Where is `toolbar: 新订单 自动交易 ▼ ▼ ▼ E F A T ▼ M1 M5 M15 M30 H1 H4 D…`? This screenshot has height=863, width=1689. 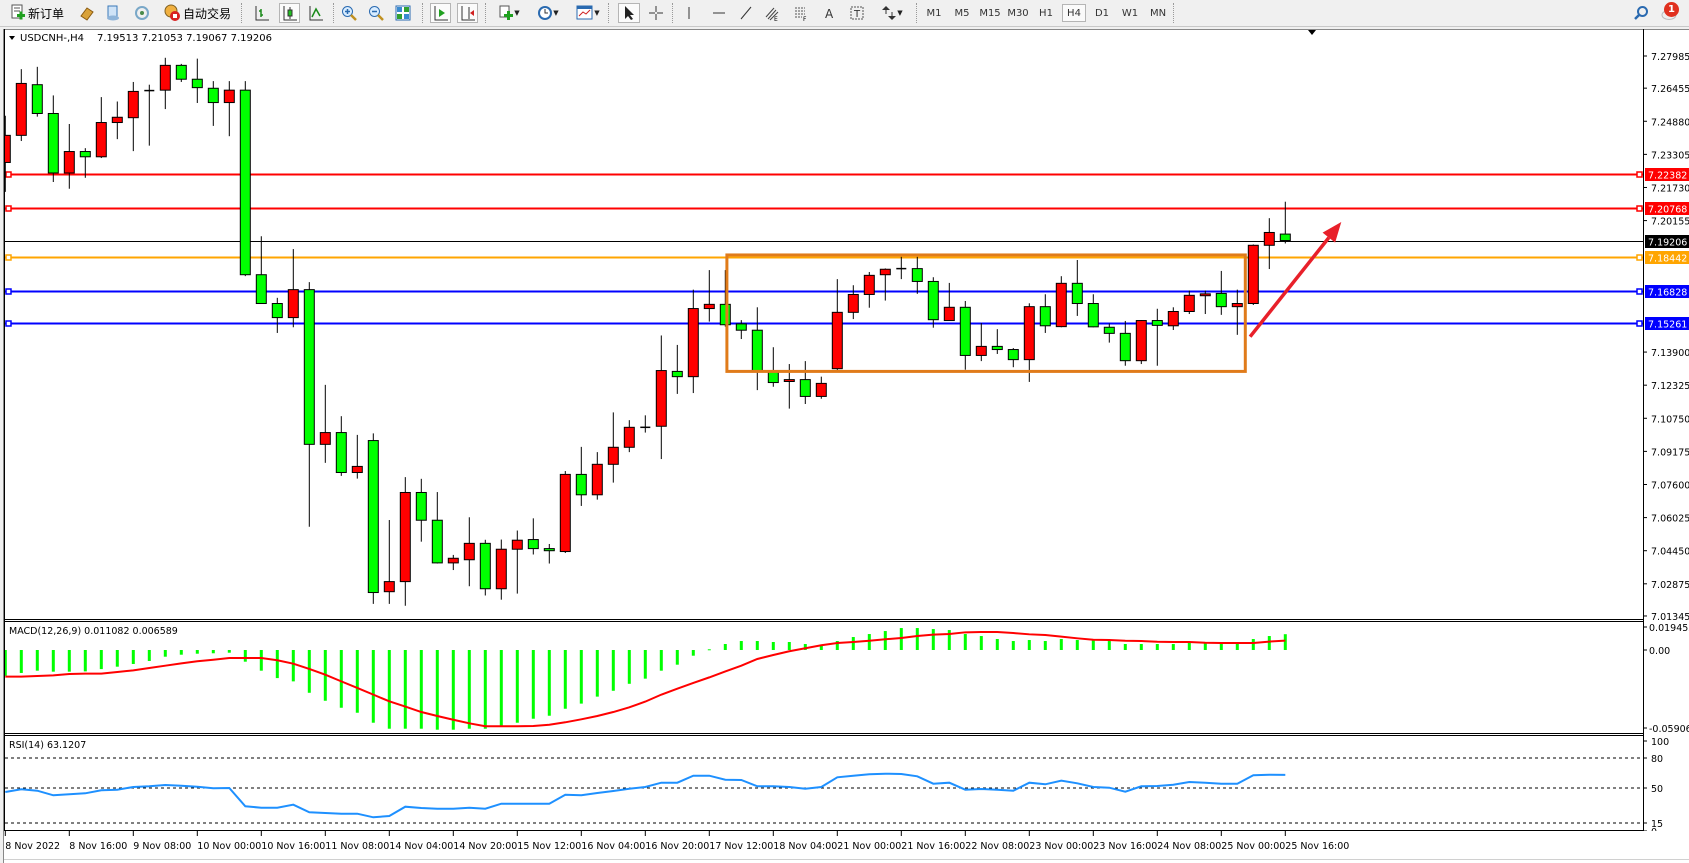
toolbar: 新订单 自动交易 ▼ ▼ ▼ E F A T ▼ M1 M5 M15 M30 H1 H4 D… is located at coordinates (844, 13).